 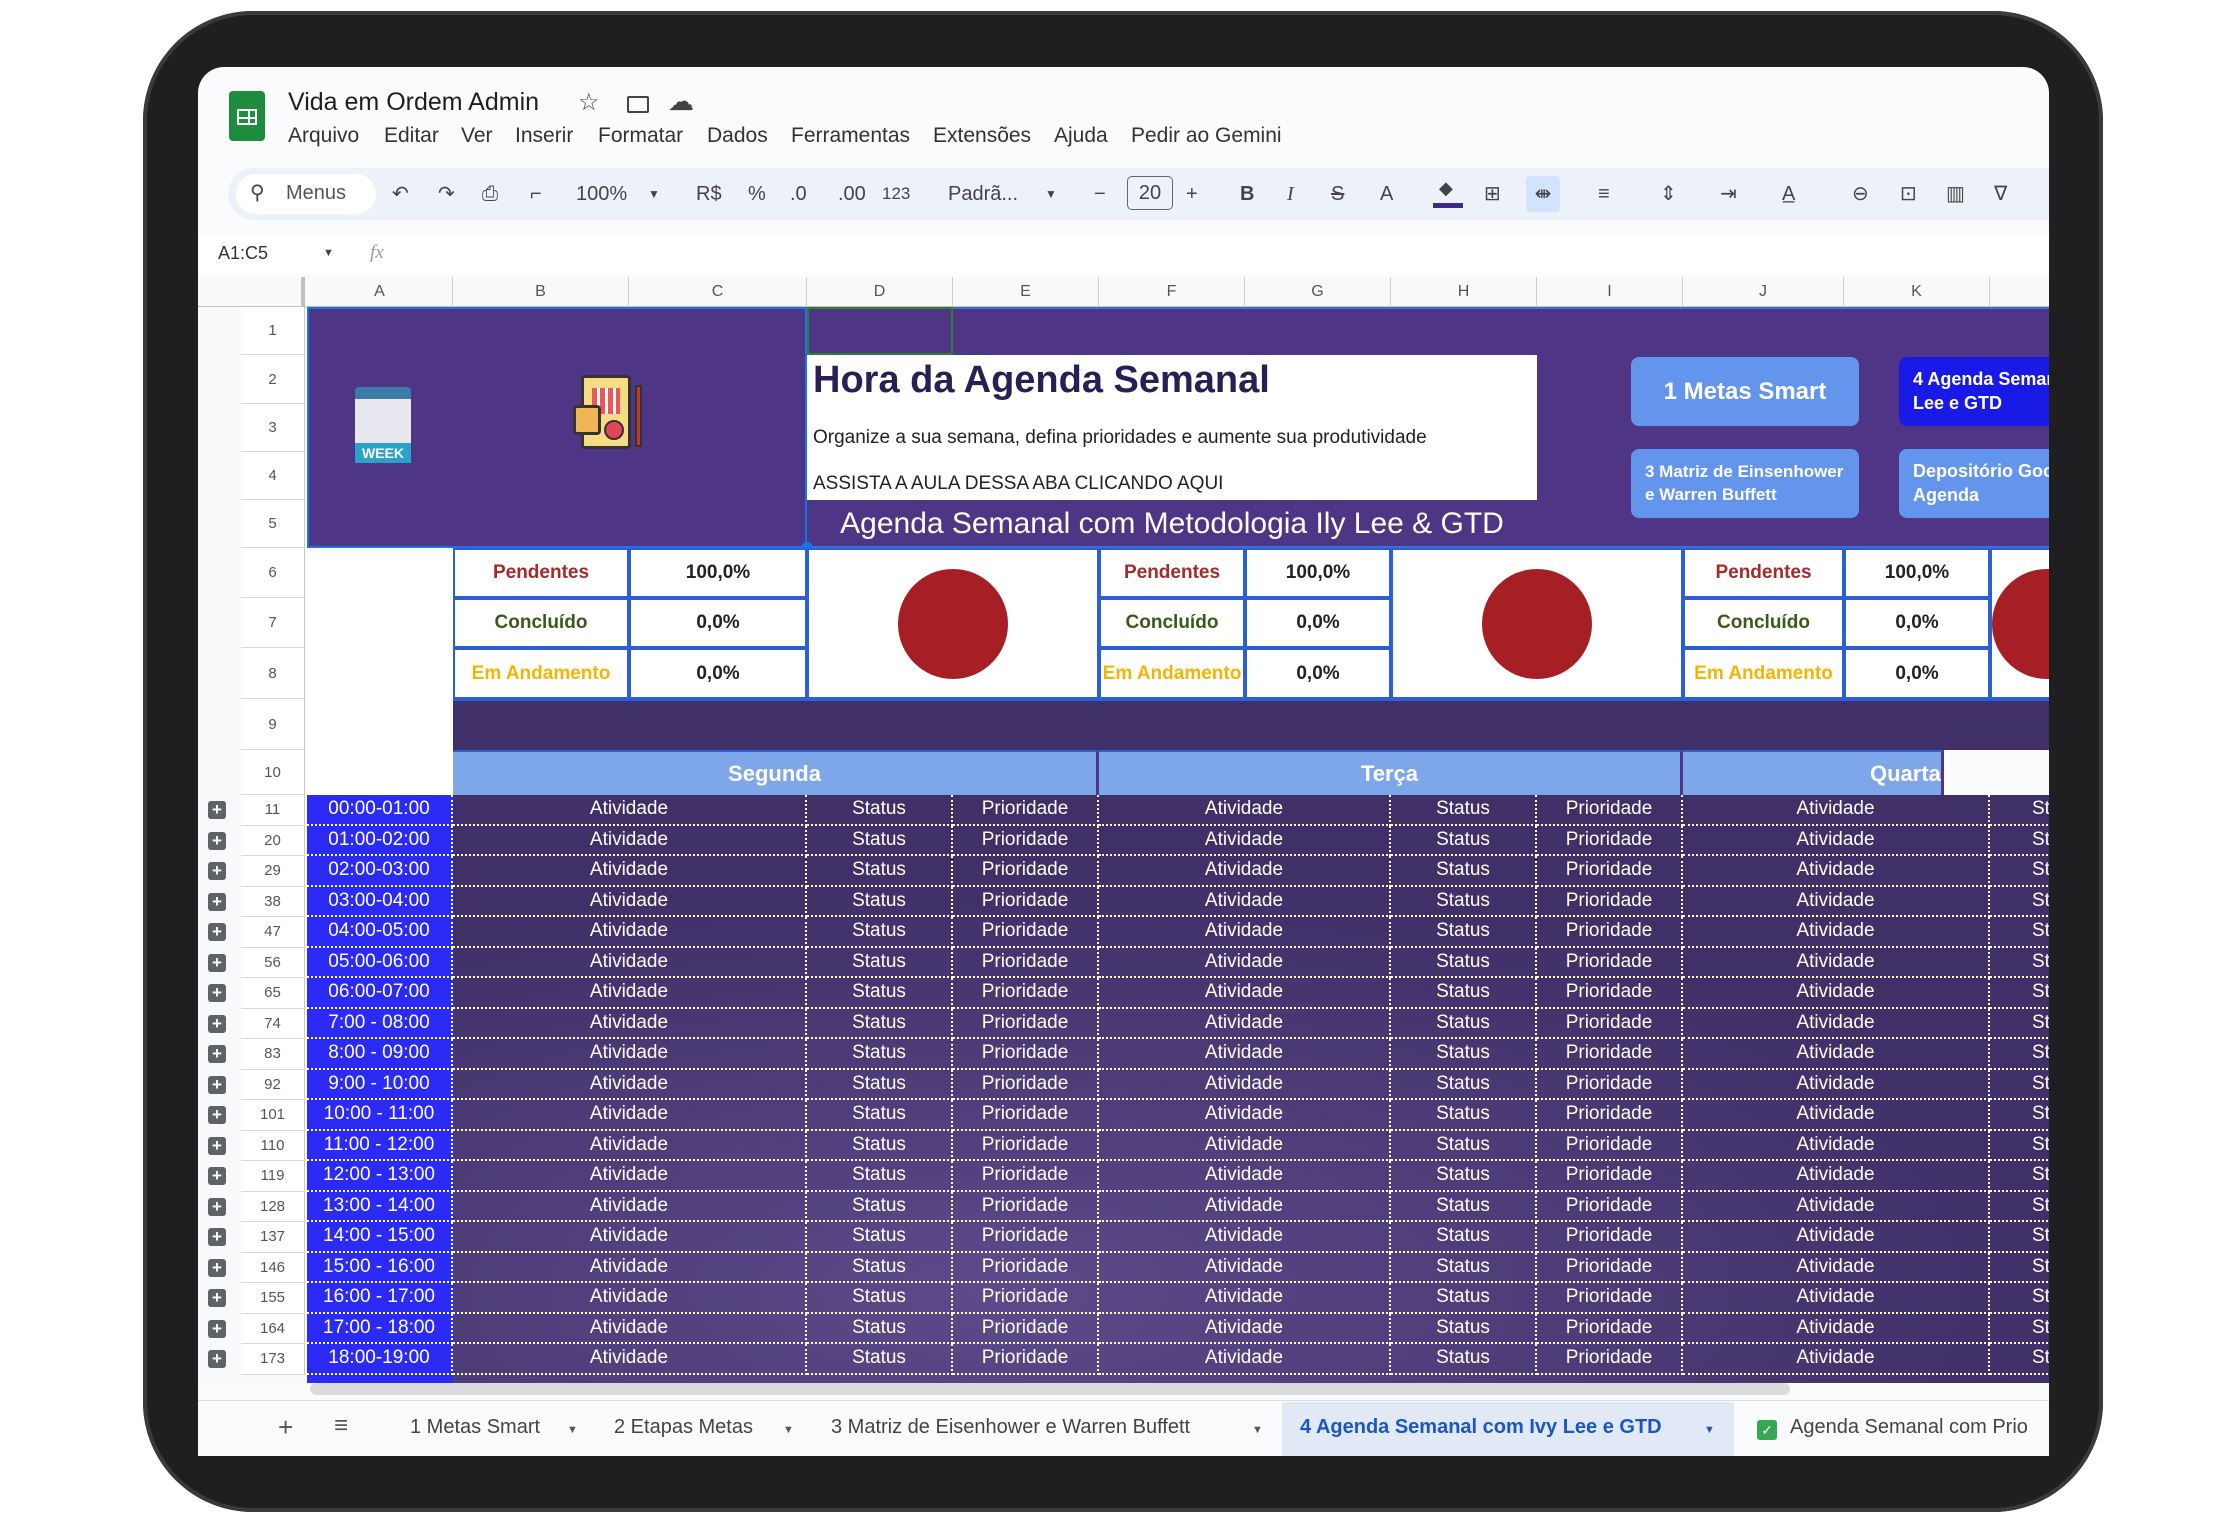 I want to click on row-header: 83, so click(x=273, y=1054).